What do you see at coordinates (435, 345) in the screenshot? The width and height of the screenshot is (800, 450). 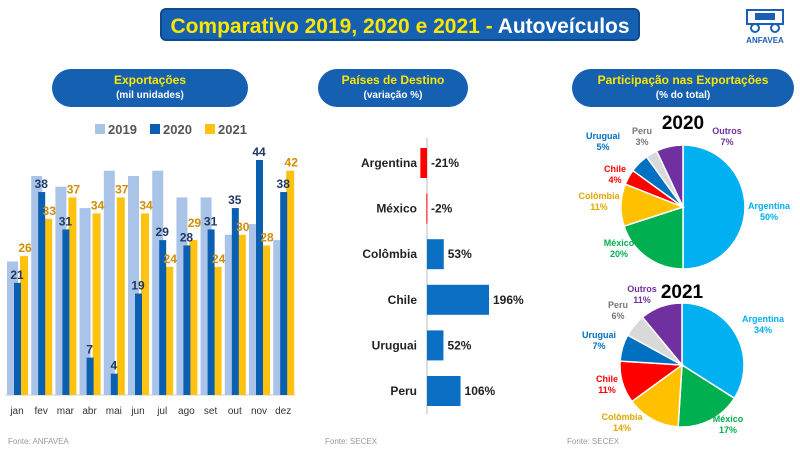 I see `bar-uruguai` at bounding box center [435, 345].